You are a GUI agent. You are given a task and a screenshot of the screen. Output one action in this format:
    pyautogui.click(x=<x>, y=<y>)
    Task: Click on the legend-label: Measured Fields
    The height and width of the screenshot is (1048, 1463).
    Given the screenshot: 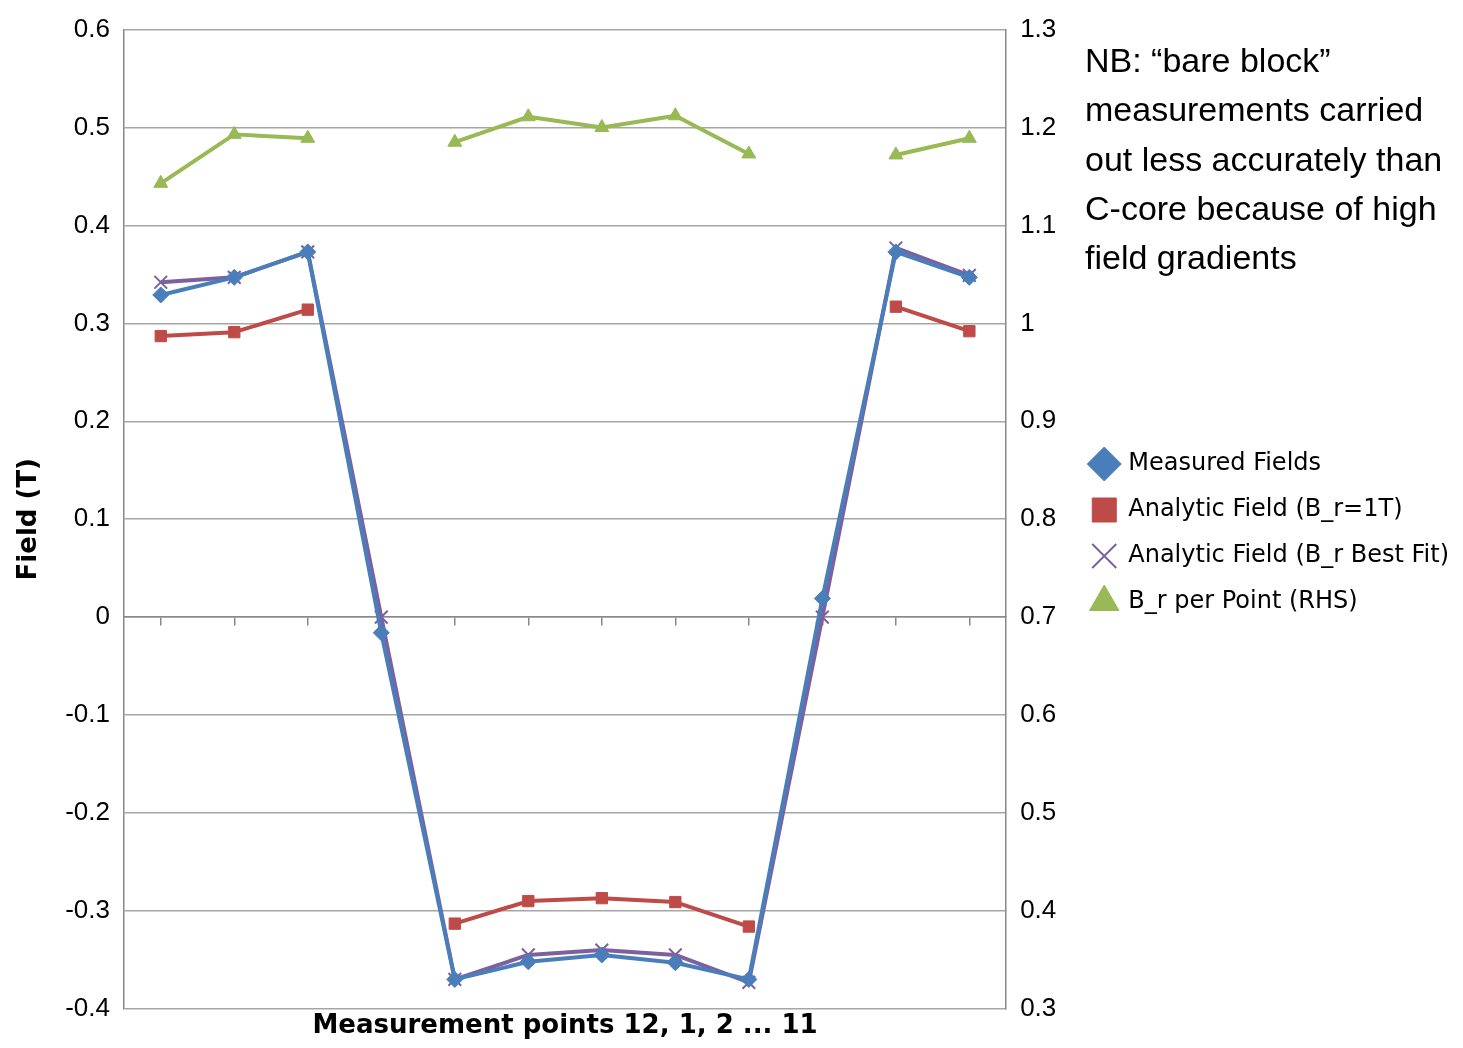 What is the action you would take?
    pyautogui.click(x=1225, y=462)
    